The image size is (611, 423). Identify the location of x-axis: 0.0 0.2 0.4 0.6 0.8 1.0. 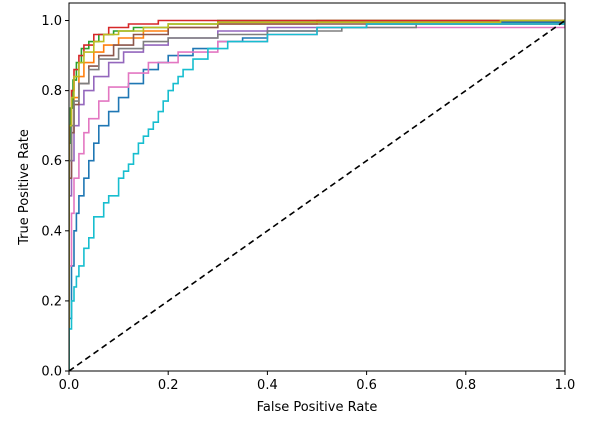
(317, 382).